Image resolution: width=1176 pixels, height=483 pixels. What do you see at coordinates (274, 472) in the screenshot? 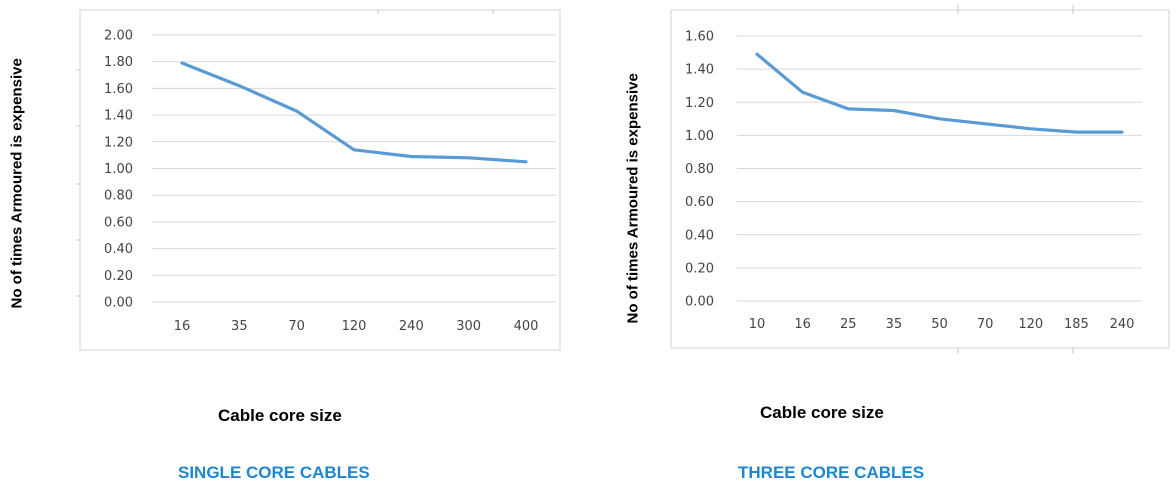
I see `chart-caption: SINGLE CORE CABLES` at bounding box center [274, 472].